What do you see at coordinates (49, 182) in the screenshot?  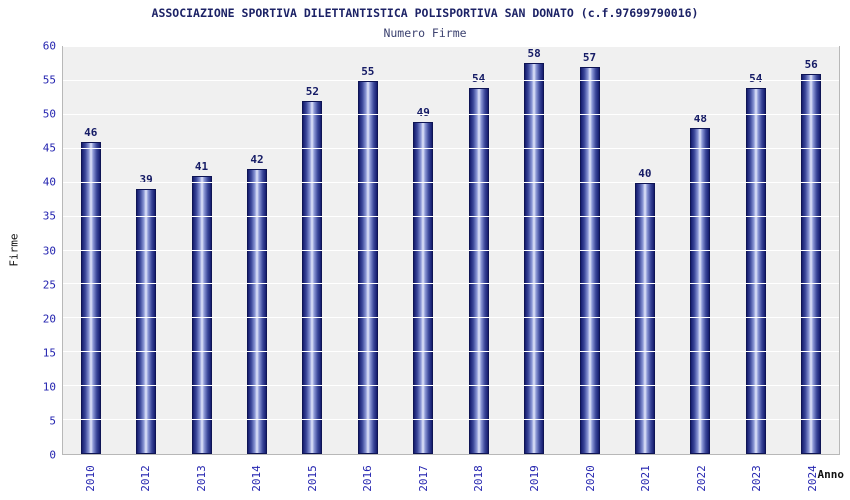 I see `y-tick-label: 40` at bounding box center [49, 182].